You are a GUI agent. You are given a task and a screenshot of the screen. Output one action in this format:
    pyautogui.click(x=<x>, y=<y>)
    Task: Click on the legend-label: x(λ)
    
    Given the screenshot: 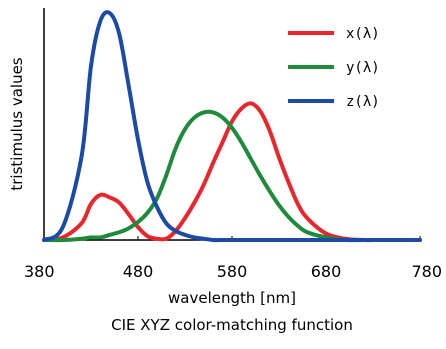 What is the action you would take?
    pyautogui.click(x=363, y=34)
    